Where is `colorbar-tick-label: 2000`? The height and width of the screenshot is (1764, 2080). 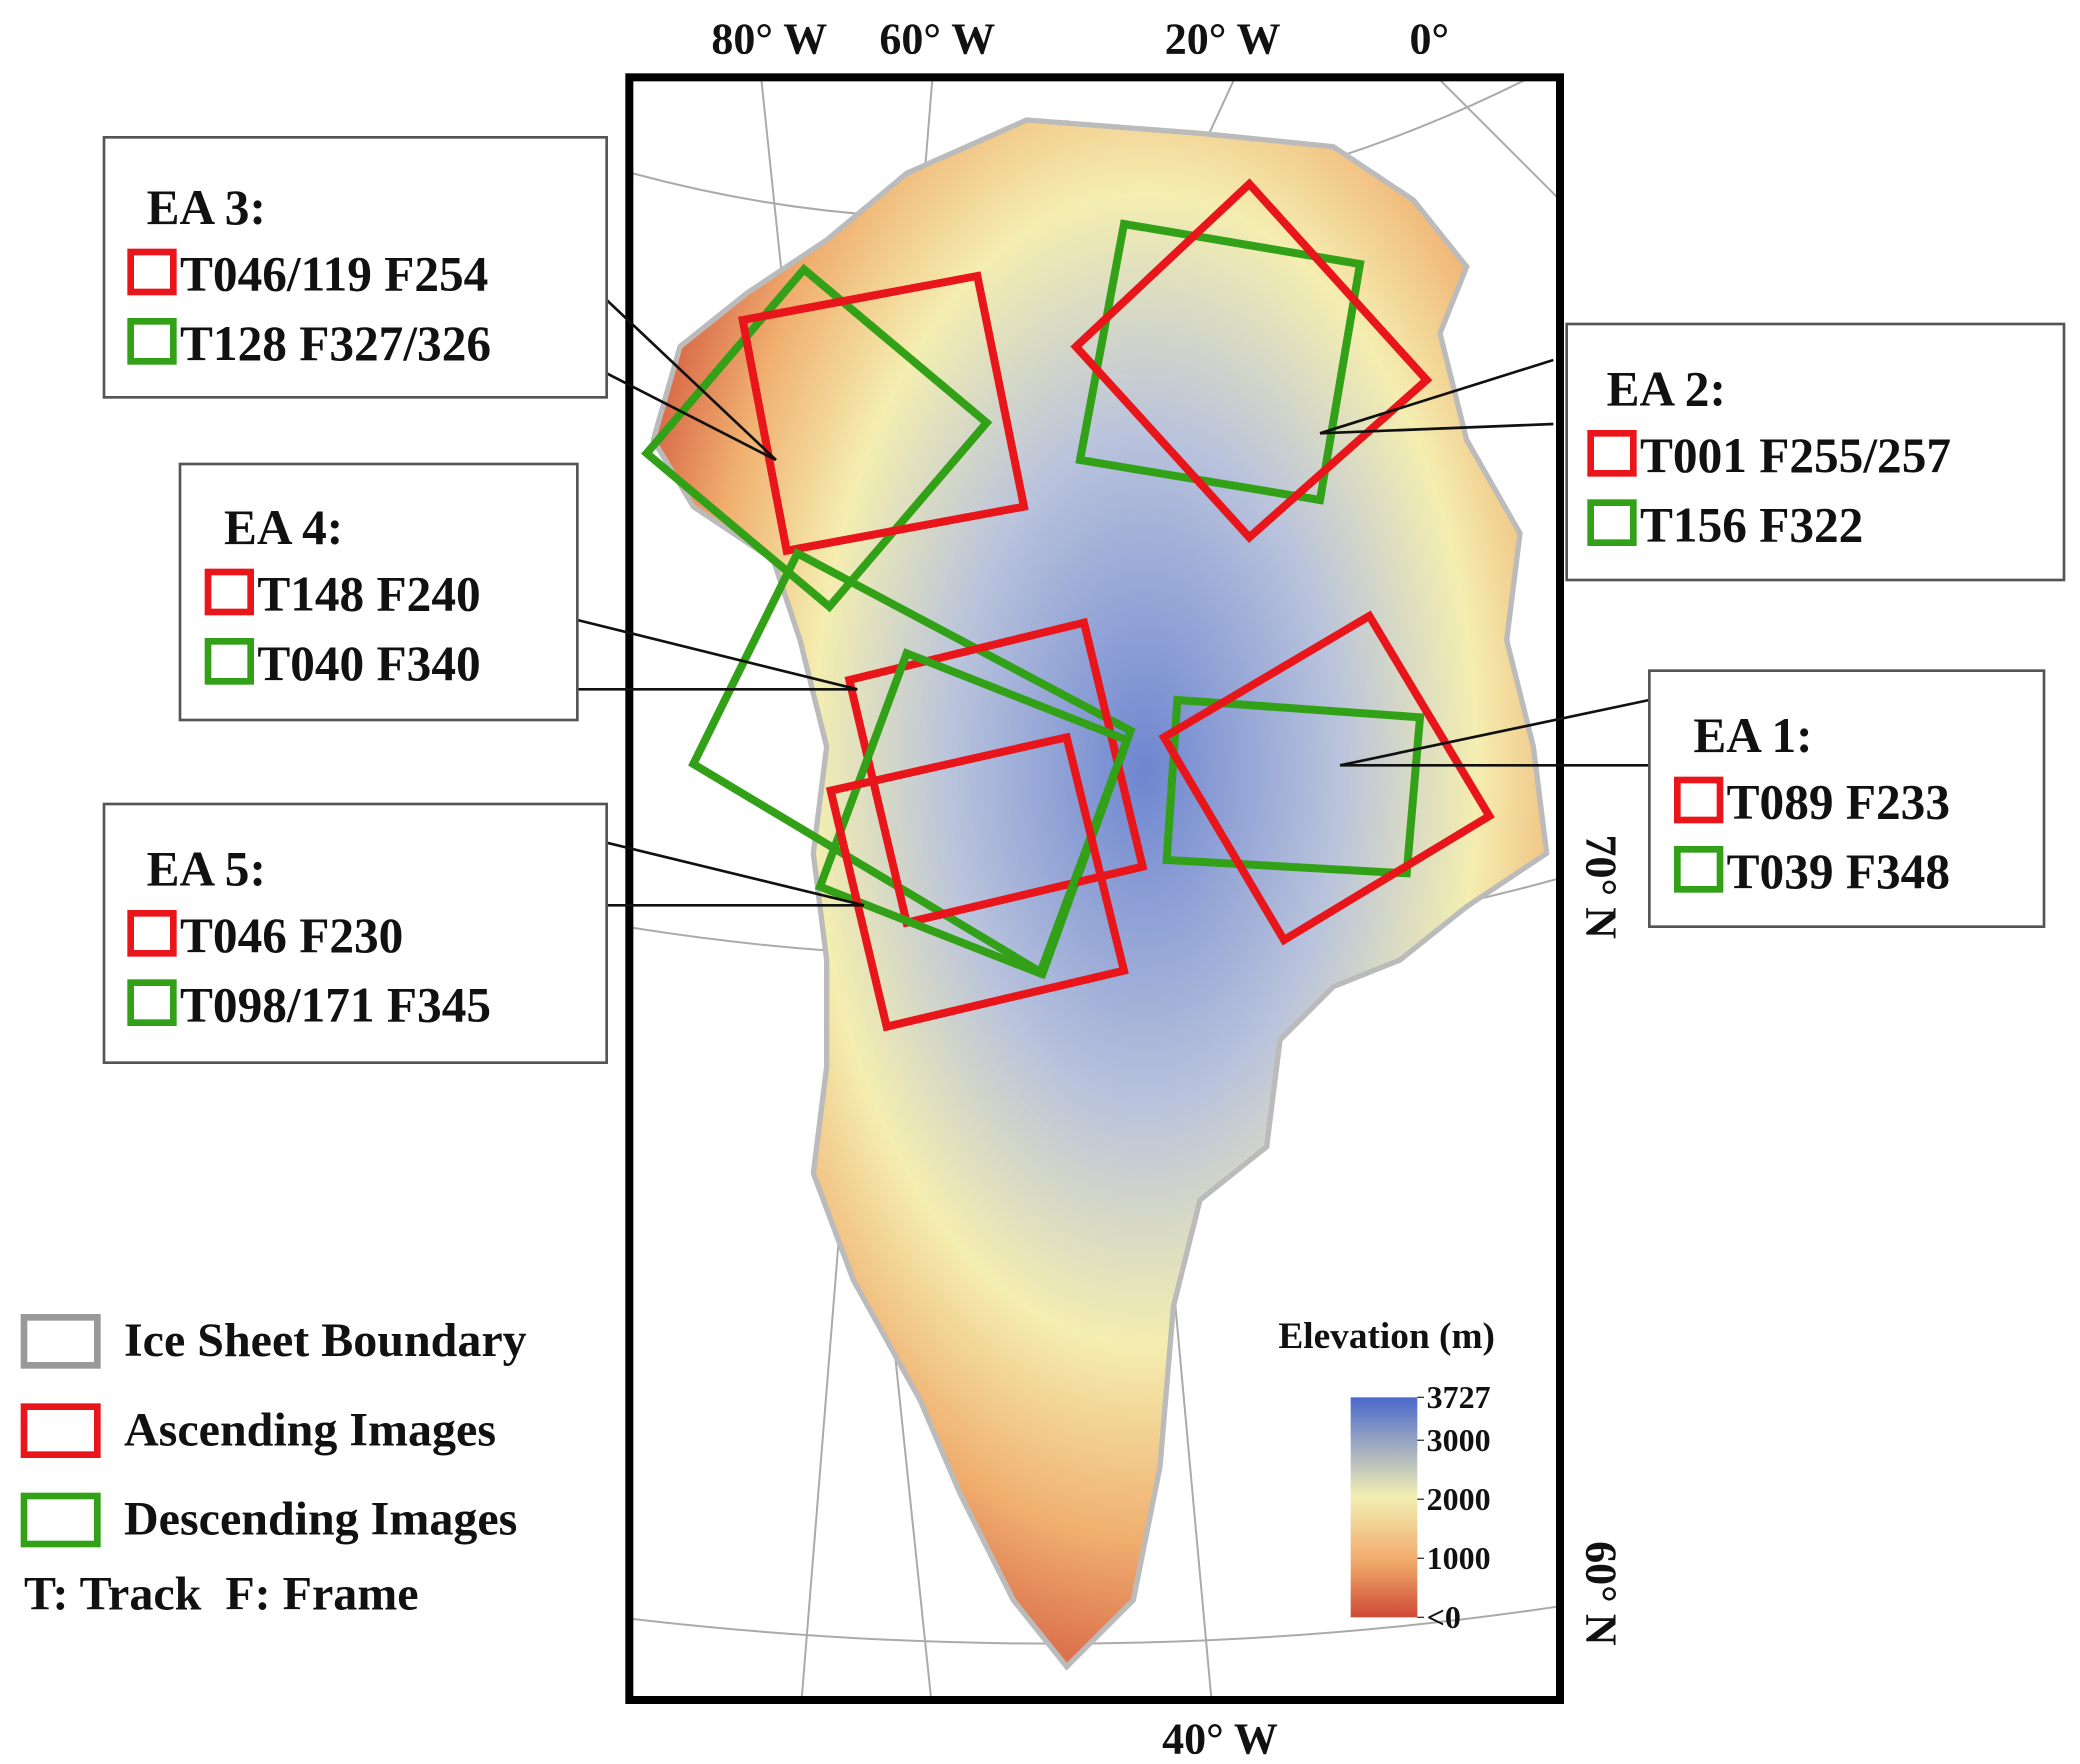 colorbar-tick-label: 2000 is located at coordinates (1459, 1499).